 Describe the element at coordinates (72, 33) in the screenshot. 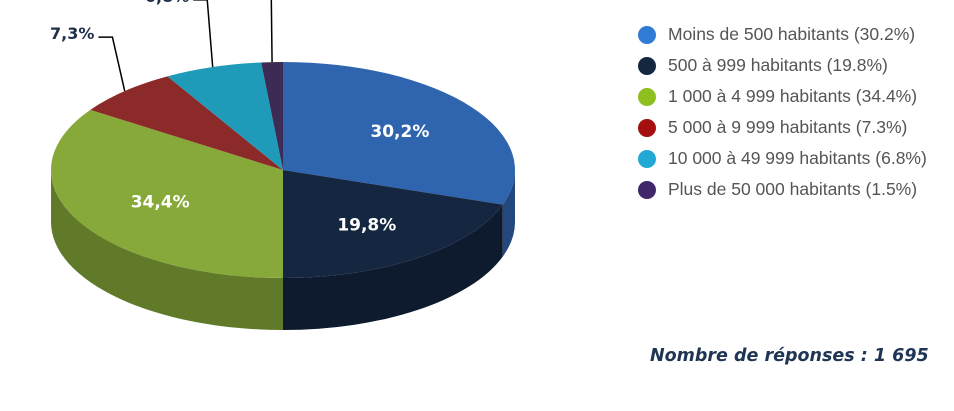

I see `data-label-4: 7,3%` at that location.